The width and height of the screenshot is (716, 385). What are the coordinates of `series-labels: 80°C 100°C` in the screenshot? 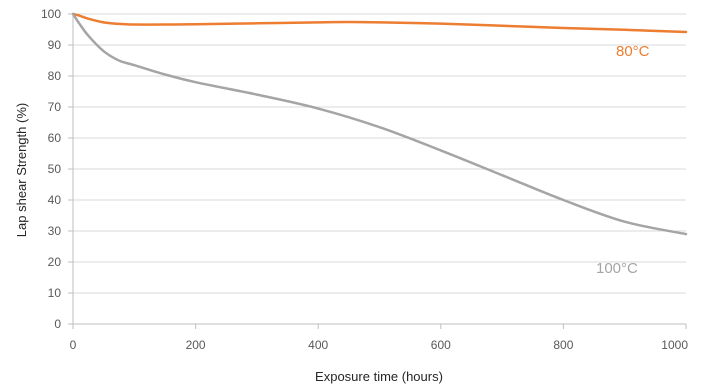 It's located at (623, 160).